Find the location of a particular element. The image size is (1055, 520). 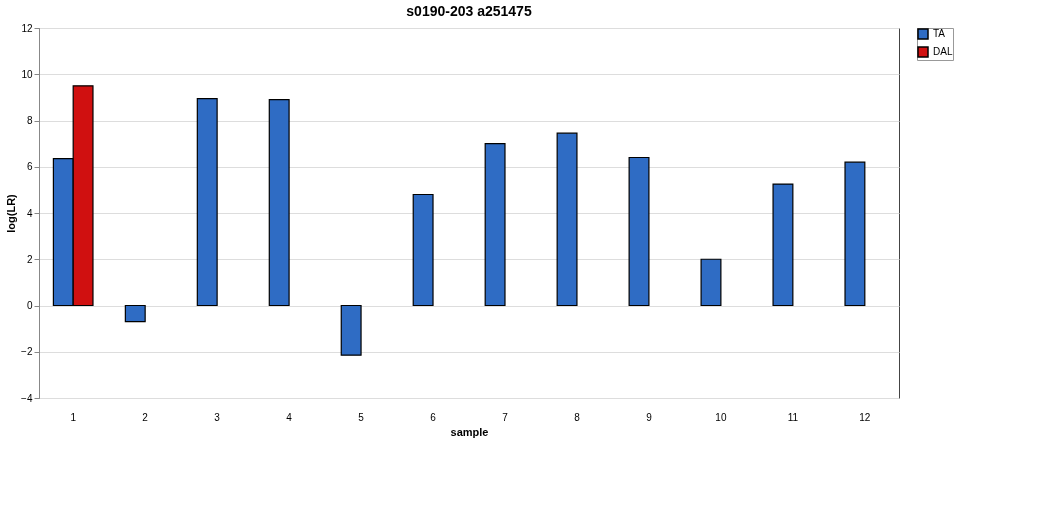

y-tick-label: 2 is located at coordinates (29, 259).